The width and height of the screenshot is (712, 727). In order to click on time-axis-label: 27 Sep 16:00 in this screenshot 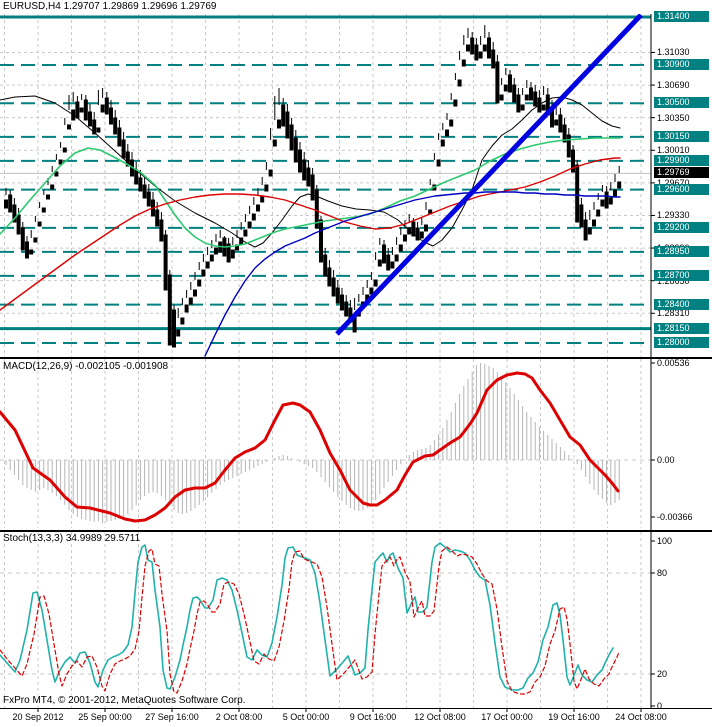, I will do `click(172, 717)`.